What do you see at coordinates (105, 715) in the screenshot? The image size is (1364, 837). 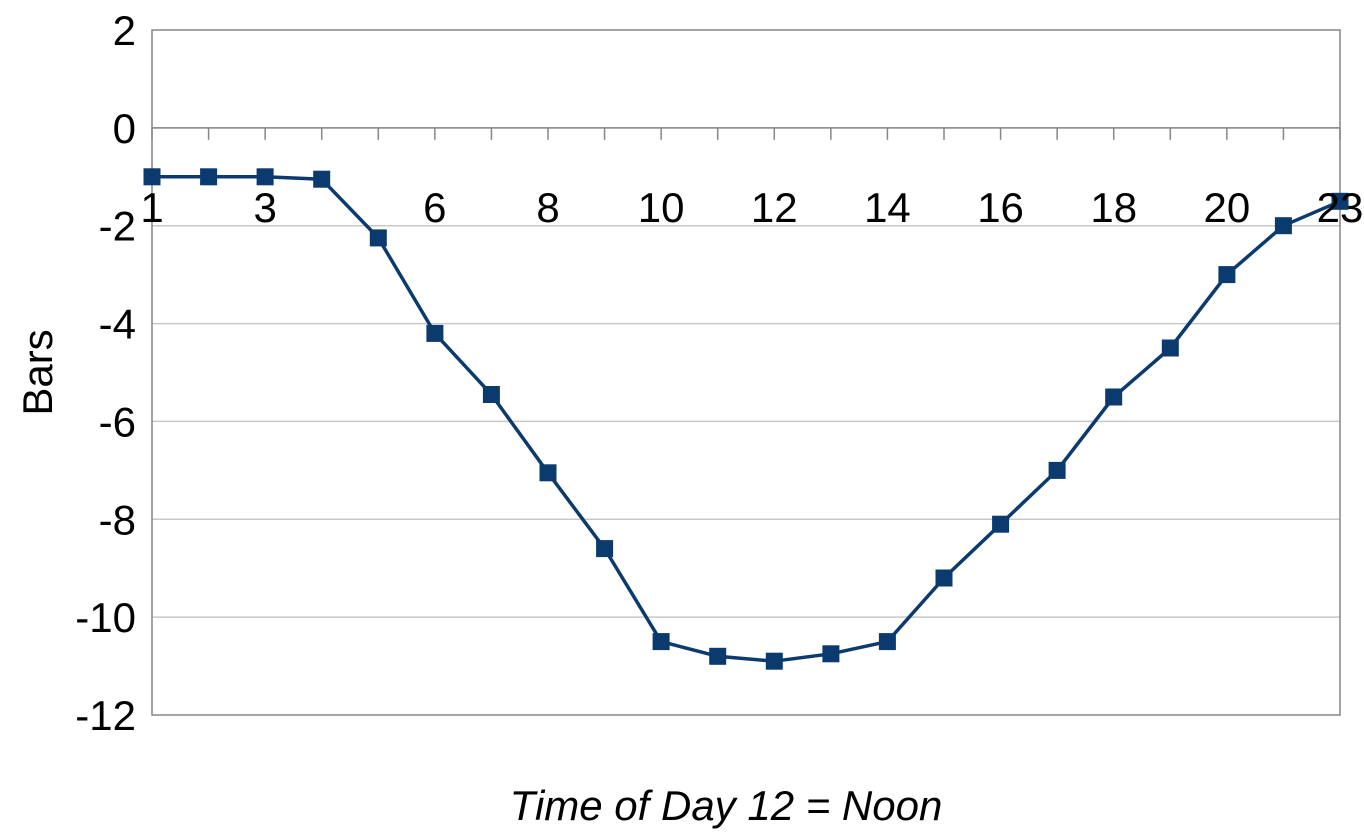 I see `y-tick-label: -12` at bounding box center [105, 715].